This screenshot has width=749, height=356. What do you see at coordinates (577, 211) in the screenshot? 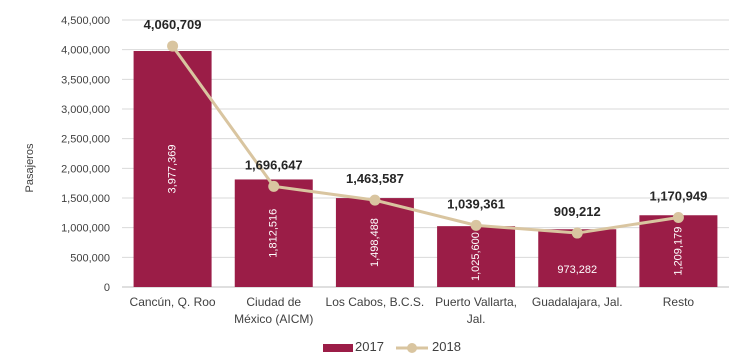
I see `line-data-label: 909,212` at bounding box center [577, 211].